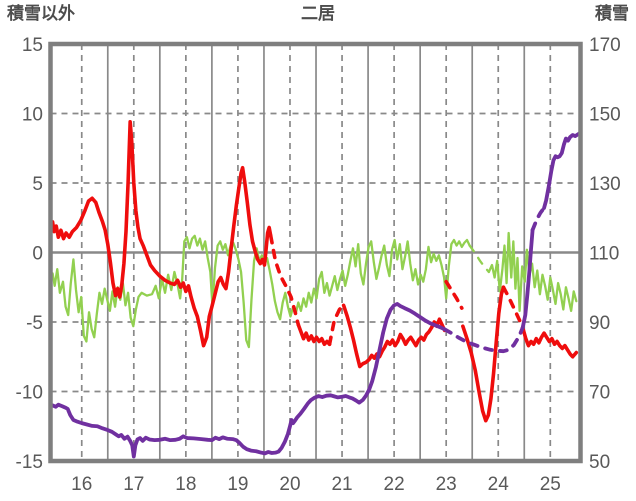  What do you see at coordinates (32, 45) in the screenshot?
I see `svg-text: 15` at bounding box center [32, 45].